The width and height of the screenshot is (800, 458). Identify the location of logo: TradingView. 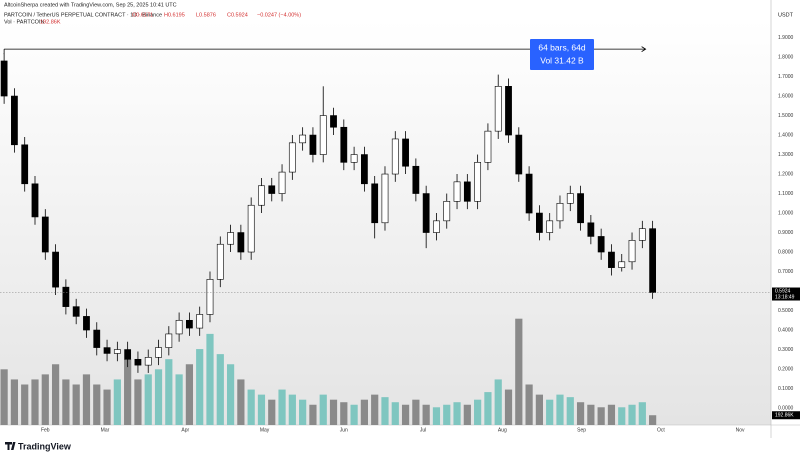
(38, 446).